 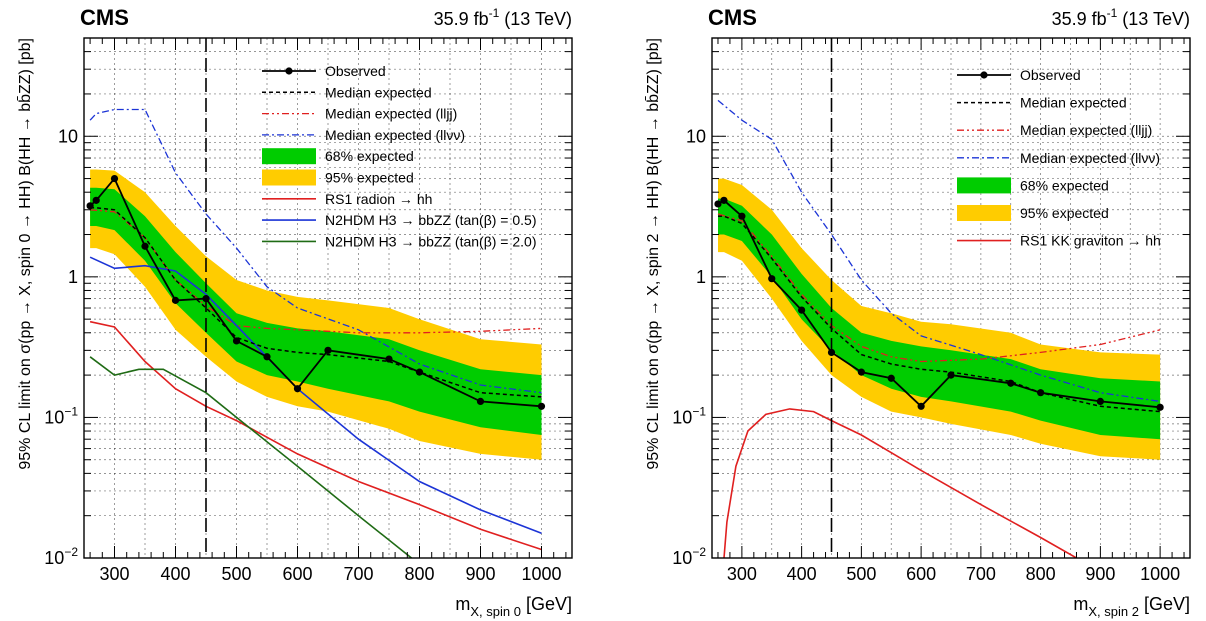 What do you see at coordinates (431, 241) in the screenshot?
I see `legend-label: N2HDM H3 → bbZZ (tan(β) = 2.0)` at bounding box center [431, 241].